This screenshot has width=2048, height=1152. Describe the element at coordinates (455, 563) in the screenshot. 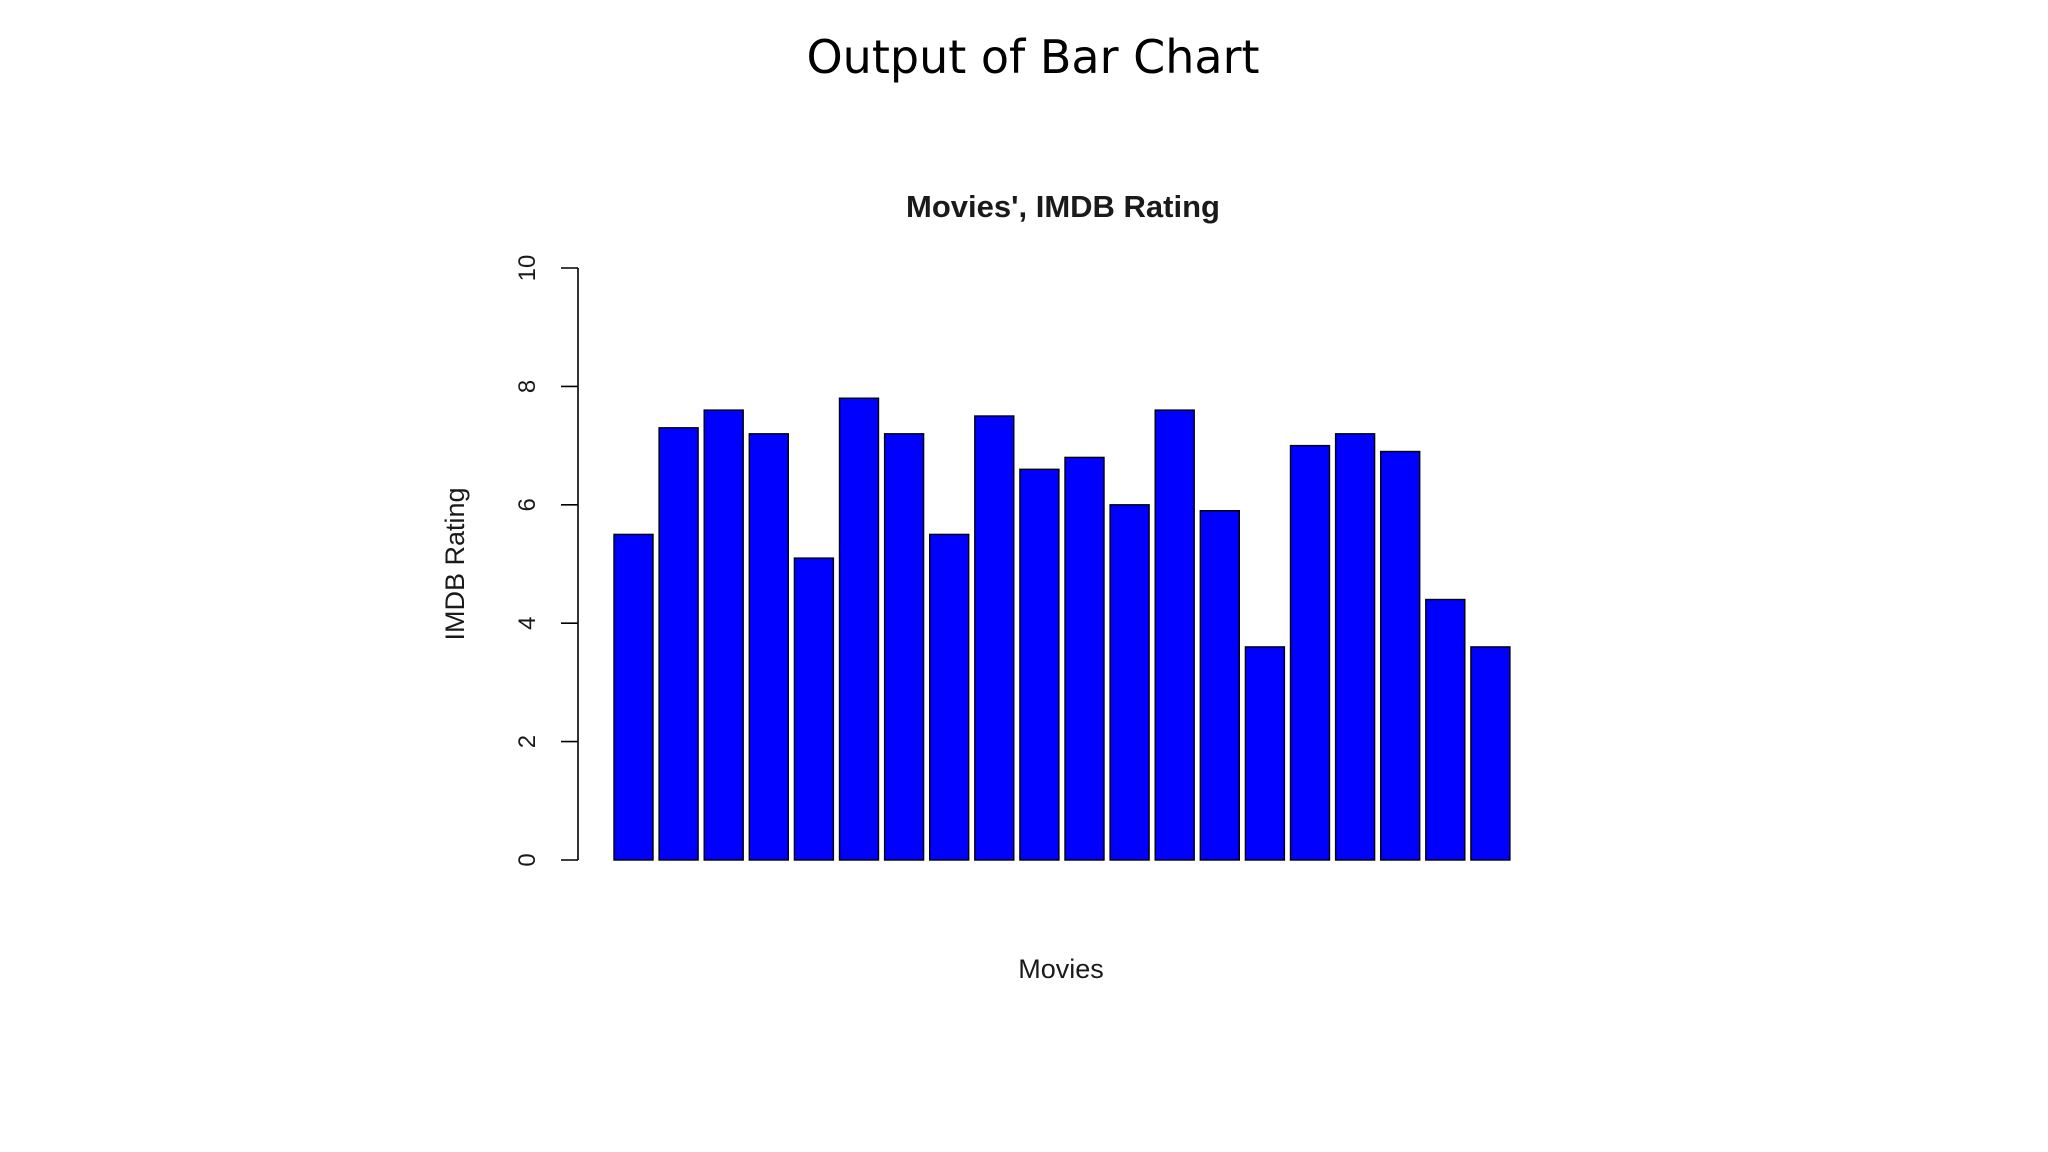

I see `y-axis-label: IMDB Rating` at that location.